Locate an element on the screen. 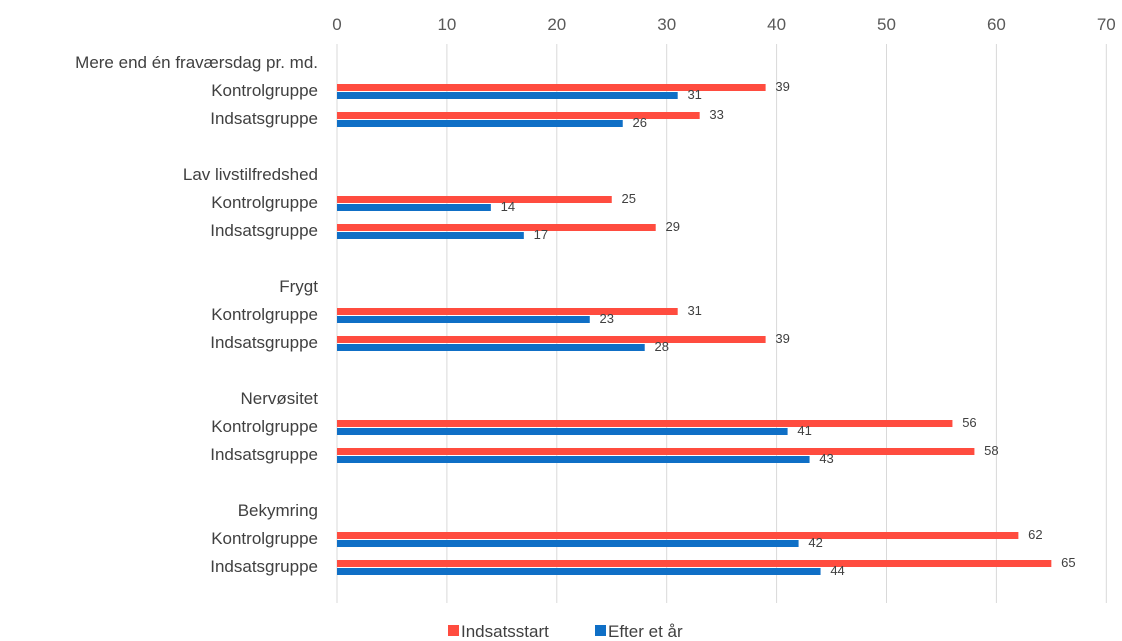 Image resolution: width=1122 pixels, height=641 pixels. data-label: 62 is located at coordinates (1035, 534).